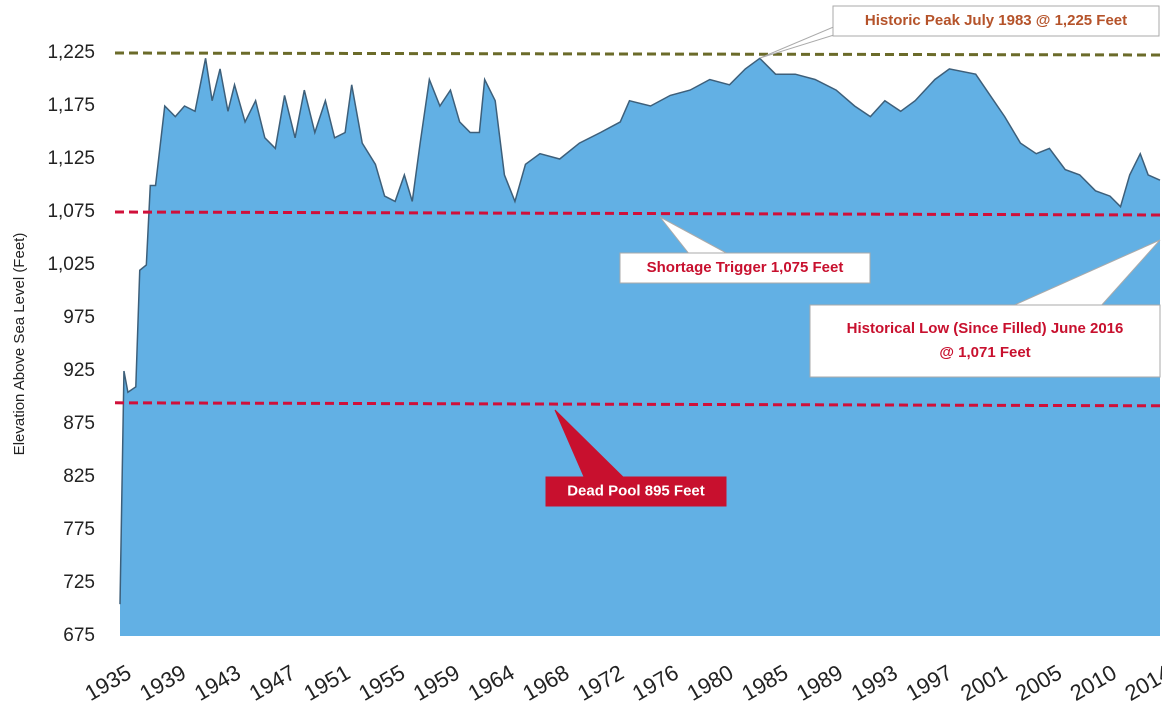 Image resolution: width=1162 pixels, height=719 pixels. I want to click on x-tick-label: 1980, so click(710, 683).